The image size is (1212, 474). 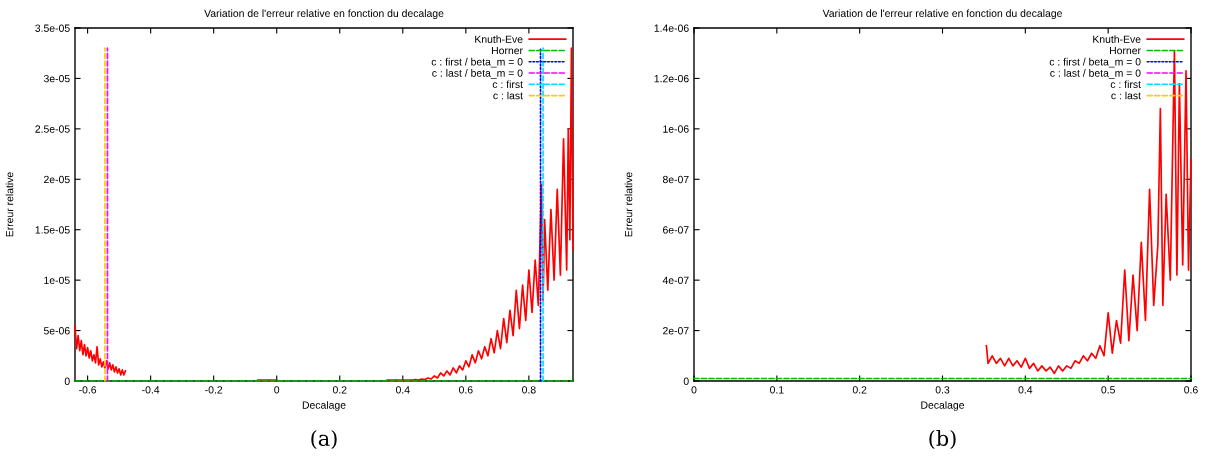 What do you see at coordinates (675, 179) in the screenshot?
I see `y-tick-label: 8e-07` at bounding box center [675, 179].